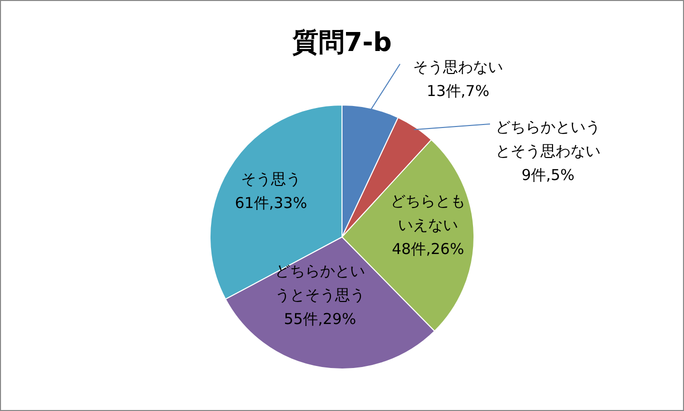 This screenshot has height=411, width=684. Describe the element at coordinates (428, 213) in the screenshot. I see `slice-label: どちらともいえない` at that location.